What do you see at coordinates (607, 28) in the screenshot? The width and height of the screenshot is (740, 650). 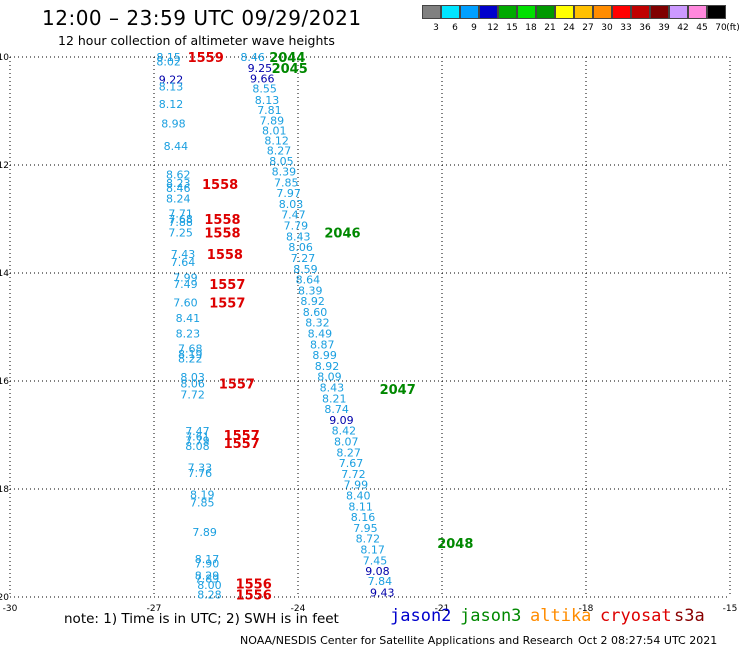 I see `color-scale-label: 30` at bounding box center [607, 28].